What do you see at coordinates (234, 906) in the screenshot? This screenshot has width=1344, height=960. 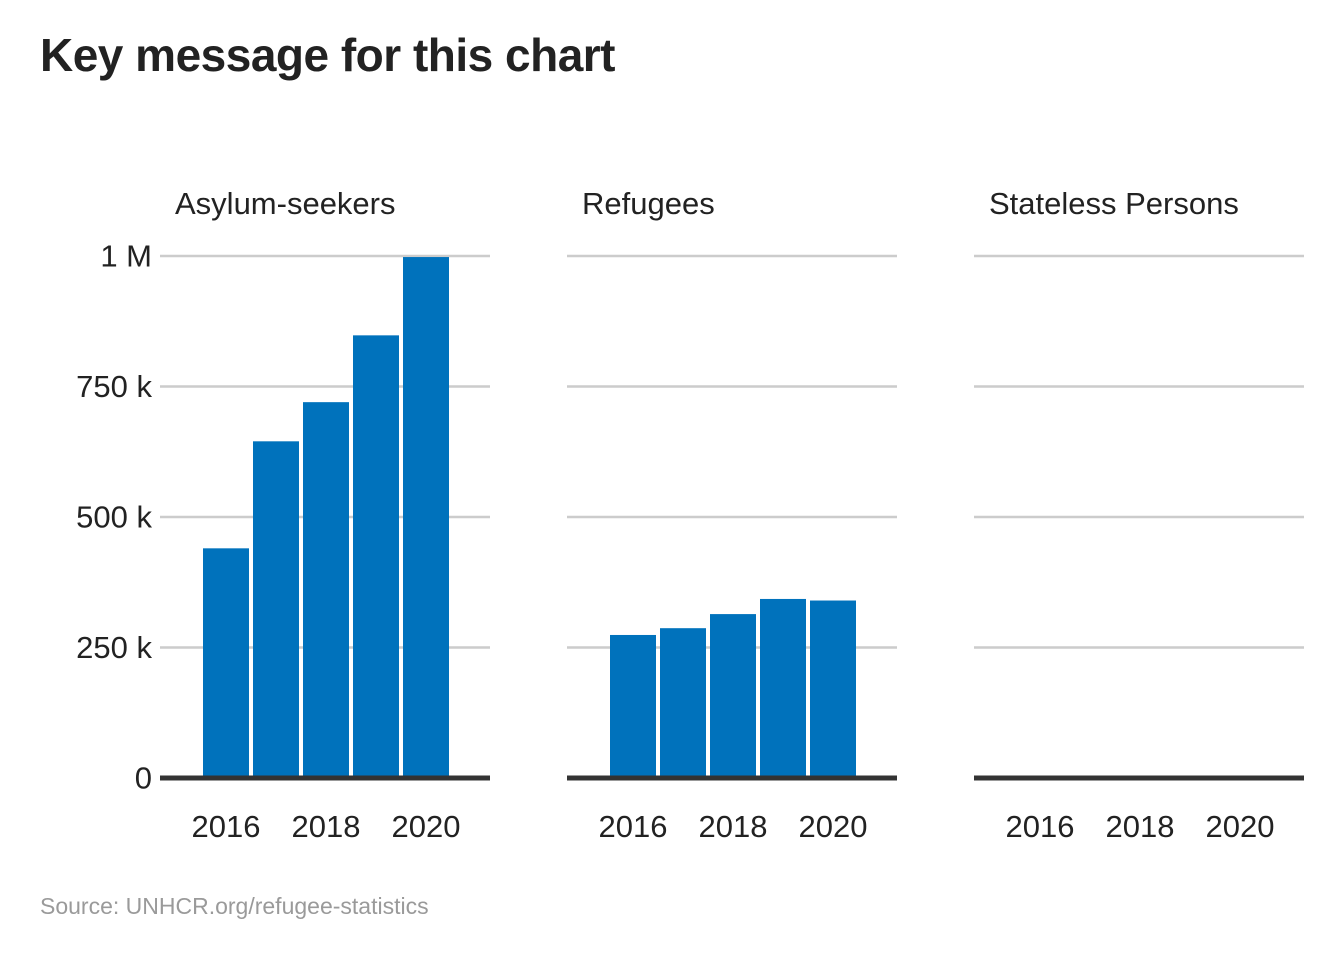 I see `source-note: Source: UNHCR.org/refugee-statistics` at bounding box center [234, 906].